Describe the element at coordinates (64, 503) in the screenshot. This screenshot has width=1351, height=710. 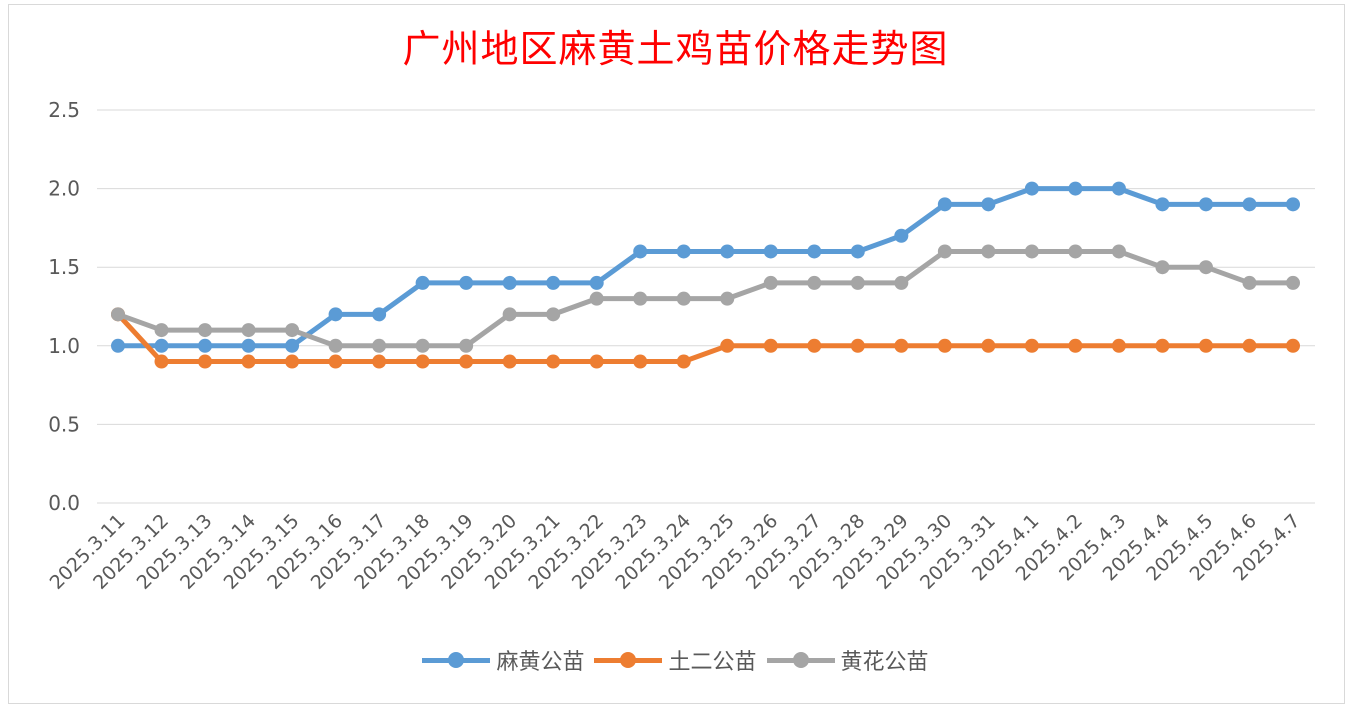
I see `y-tick-label: 0.0` at that location.